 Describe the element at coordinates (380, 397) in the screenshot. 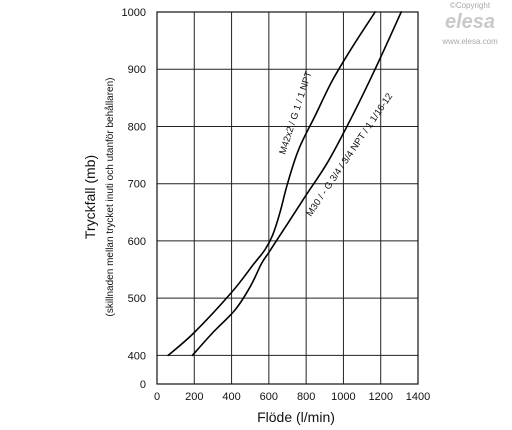

I see `x-tick-label: 1200` at that location.